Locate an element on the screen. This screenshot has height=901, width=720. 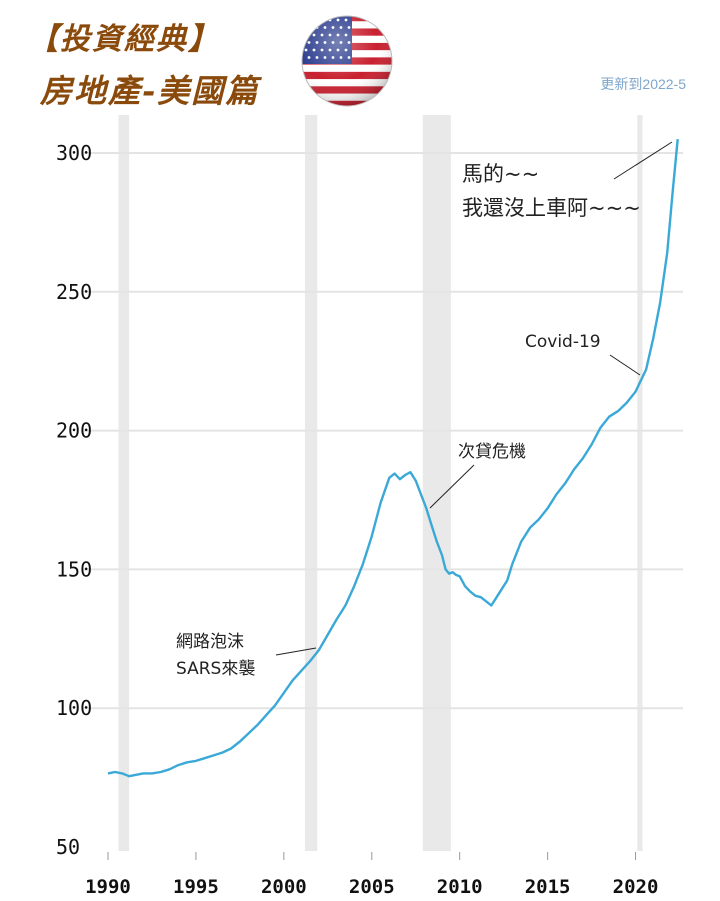
x-axis: 1990 1995 2000 2005 2010 2015 2020 is located at coordinates (371, 875).